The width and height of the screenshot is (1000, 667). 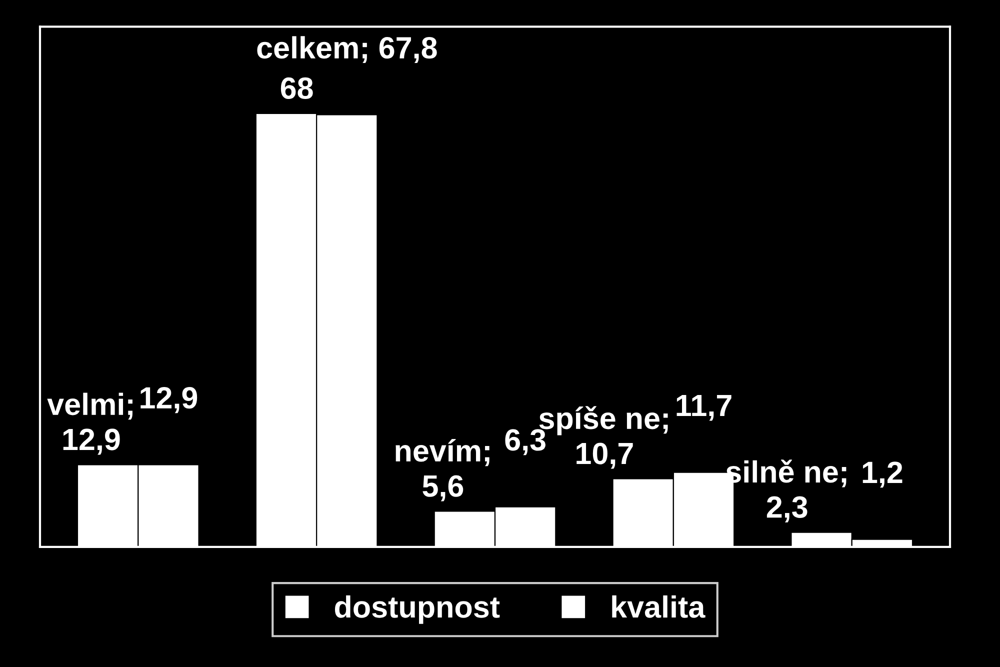 What do you see at coordinates (659, 606) in the screenshot?
I see `legend-label: kvalita` at bounding box center [659, 606].